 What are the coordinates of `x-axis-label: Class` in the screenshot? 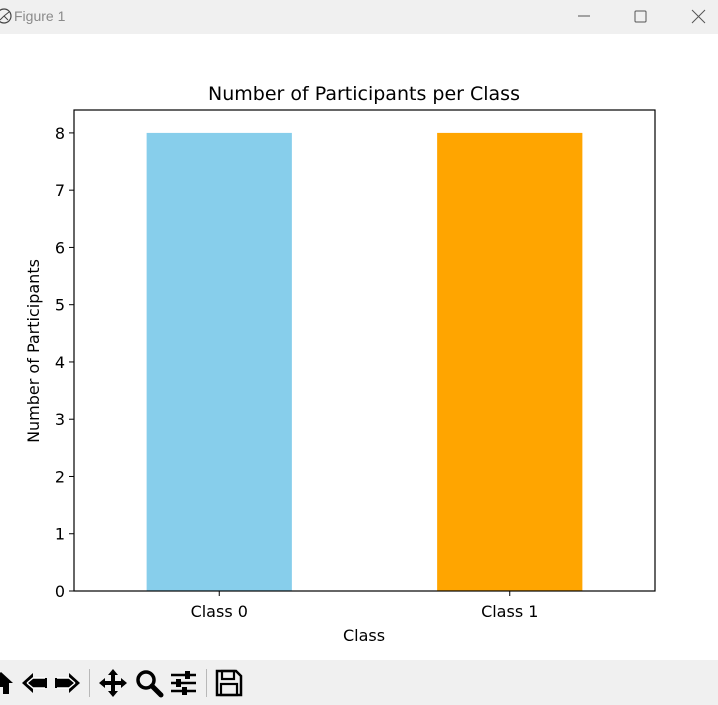 It's located at (364, 635).